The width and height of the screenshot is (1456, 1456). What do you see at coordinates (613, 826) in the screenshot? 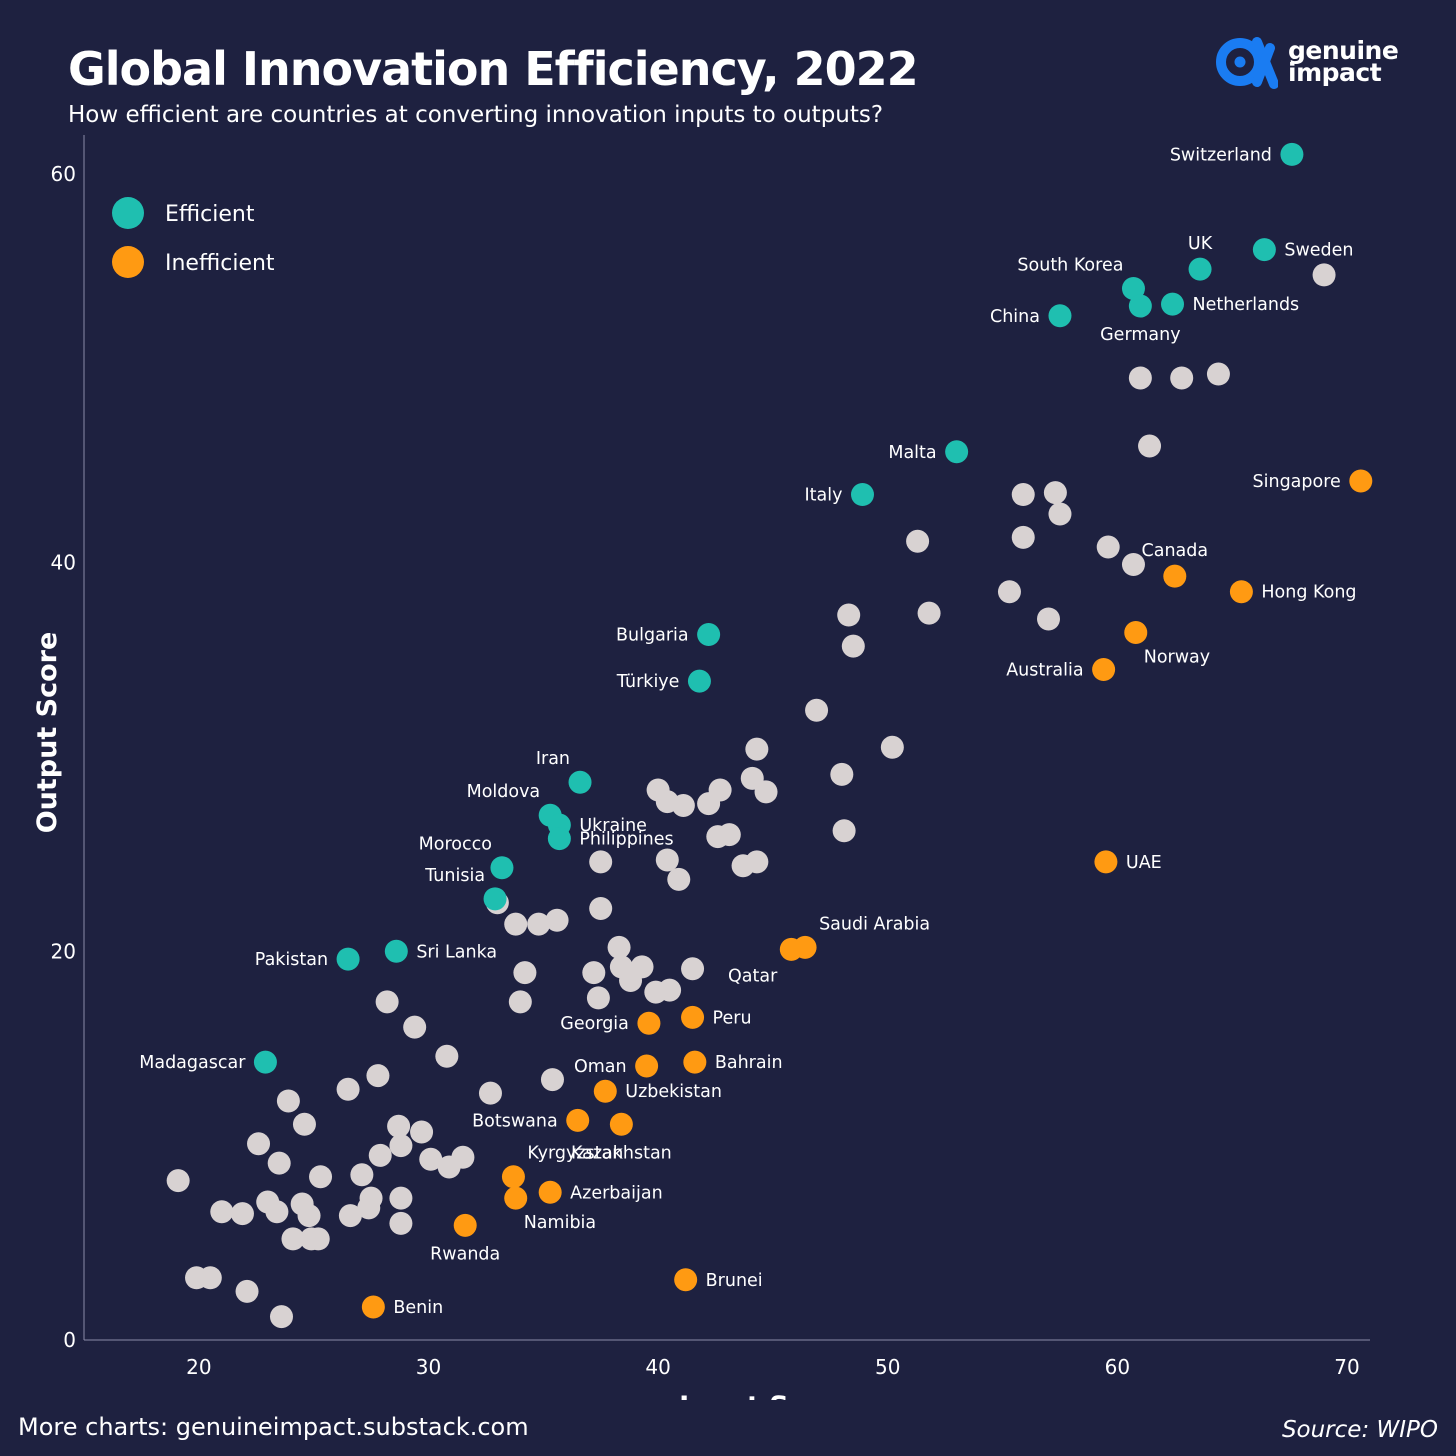
I see `point-label-ukraine: Ukraine` at bounding box center [613, 826].